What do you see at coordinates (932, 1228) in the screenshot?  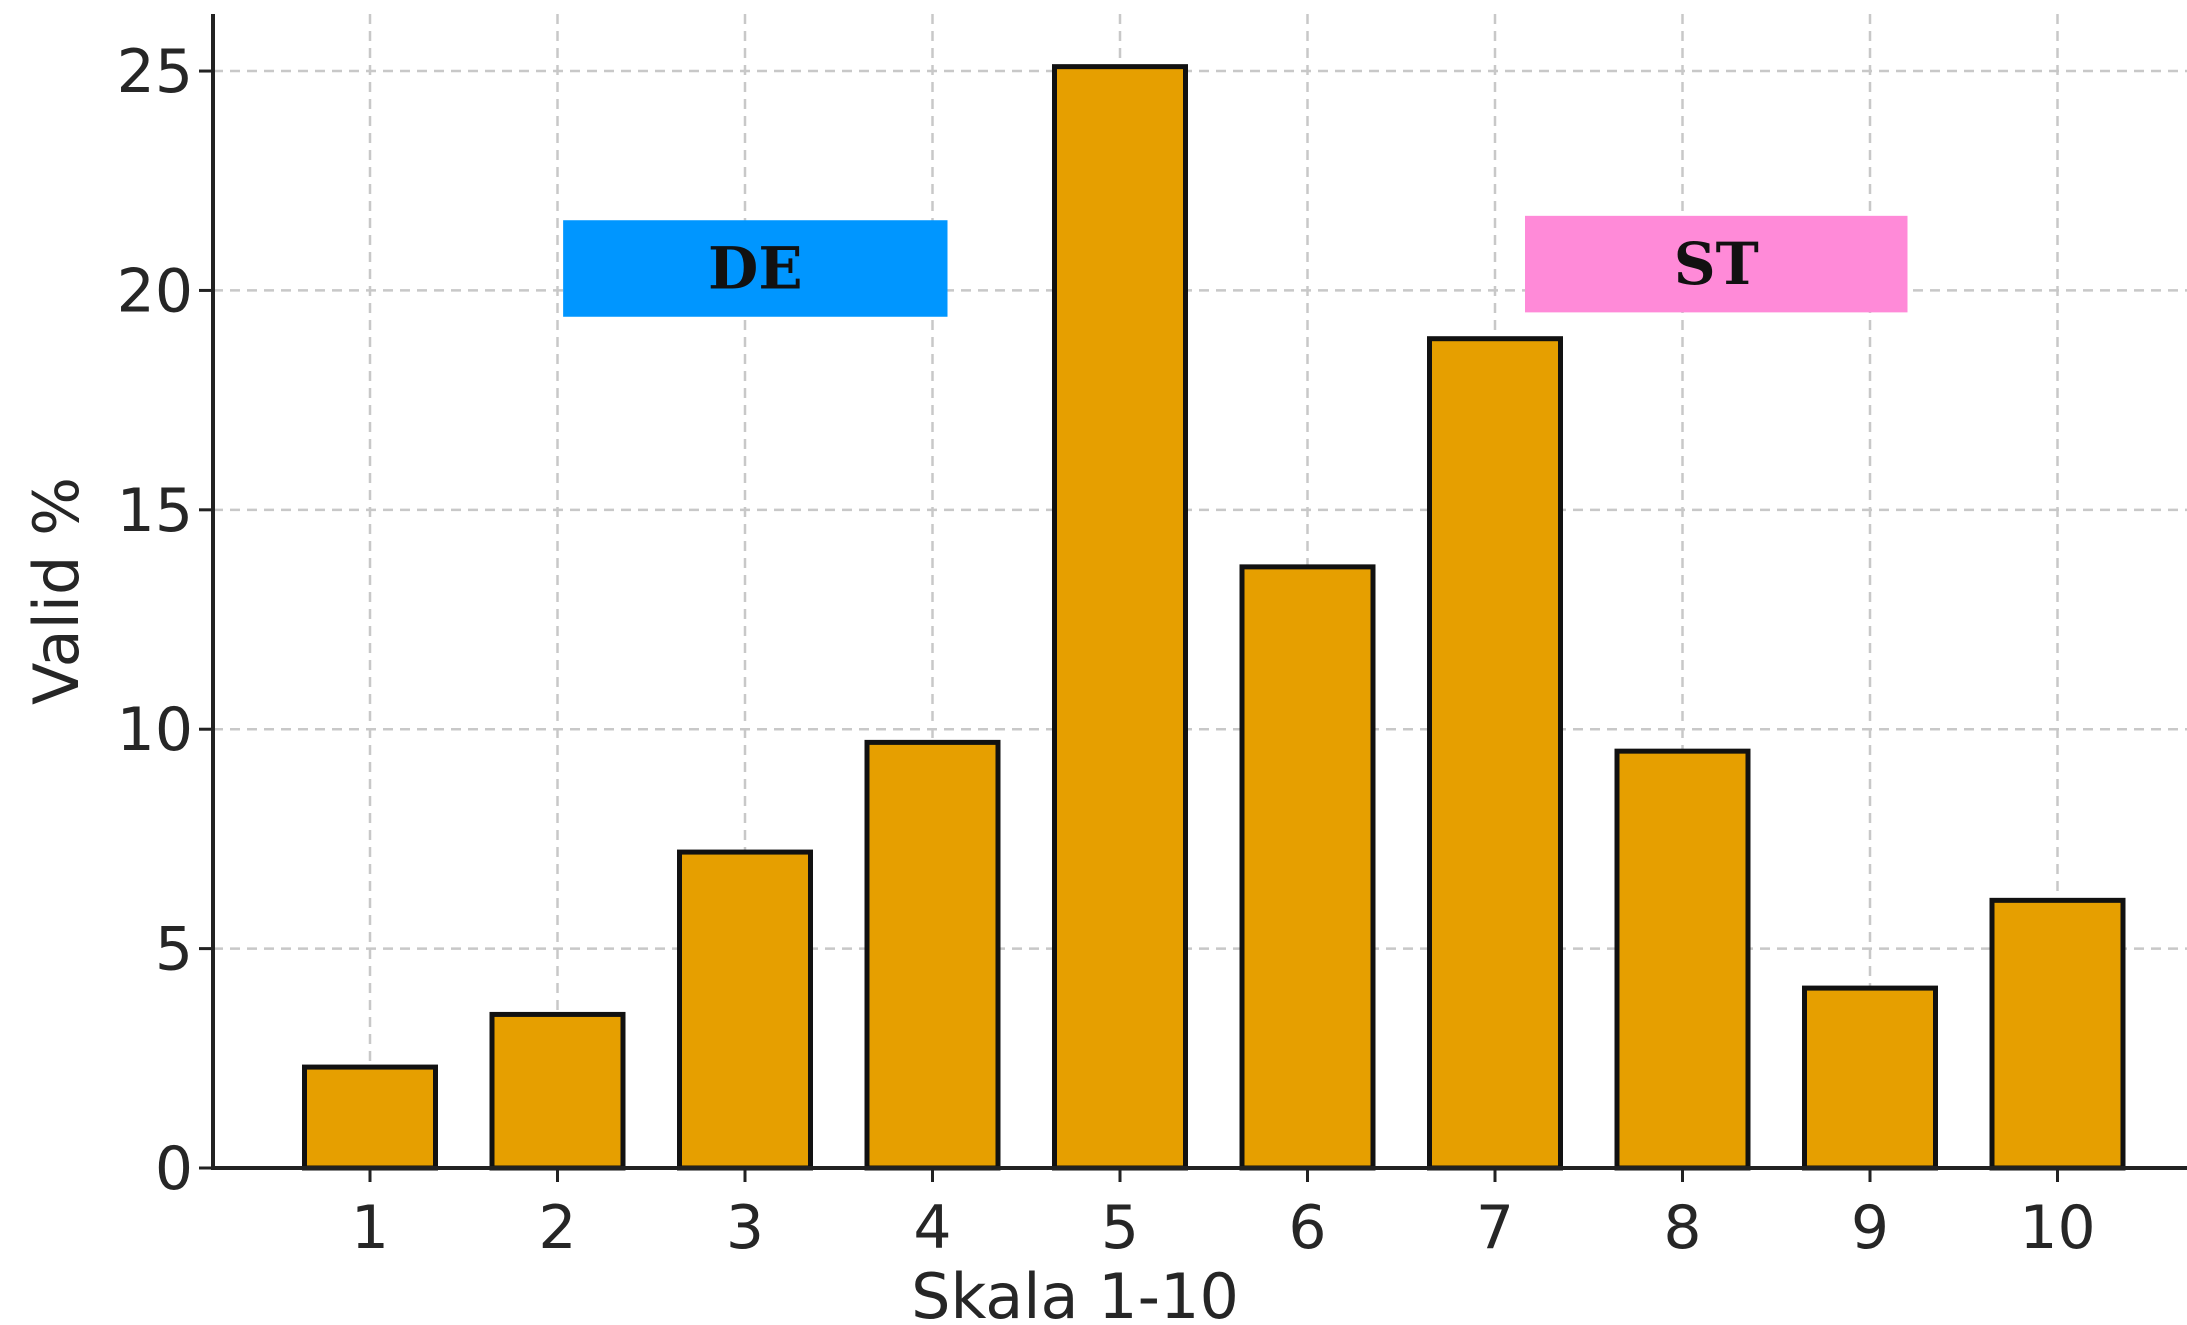 I see `x-tick-label: 4` at bounding box center [932, 1228].